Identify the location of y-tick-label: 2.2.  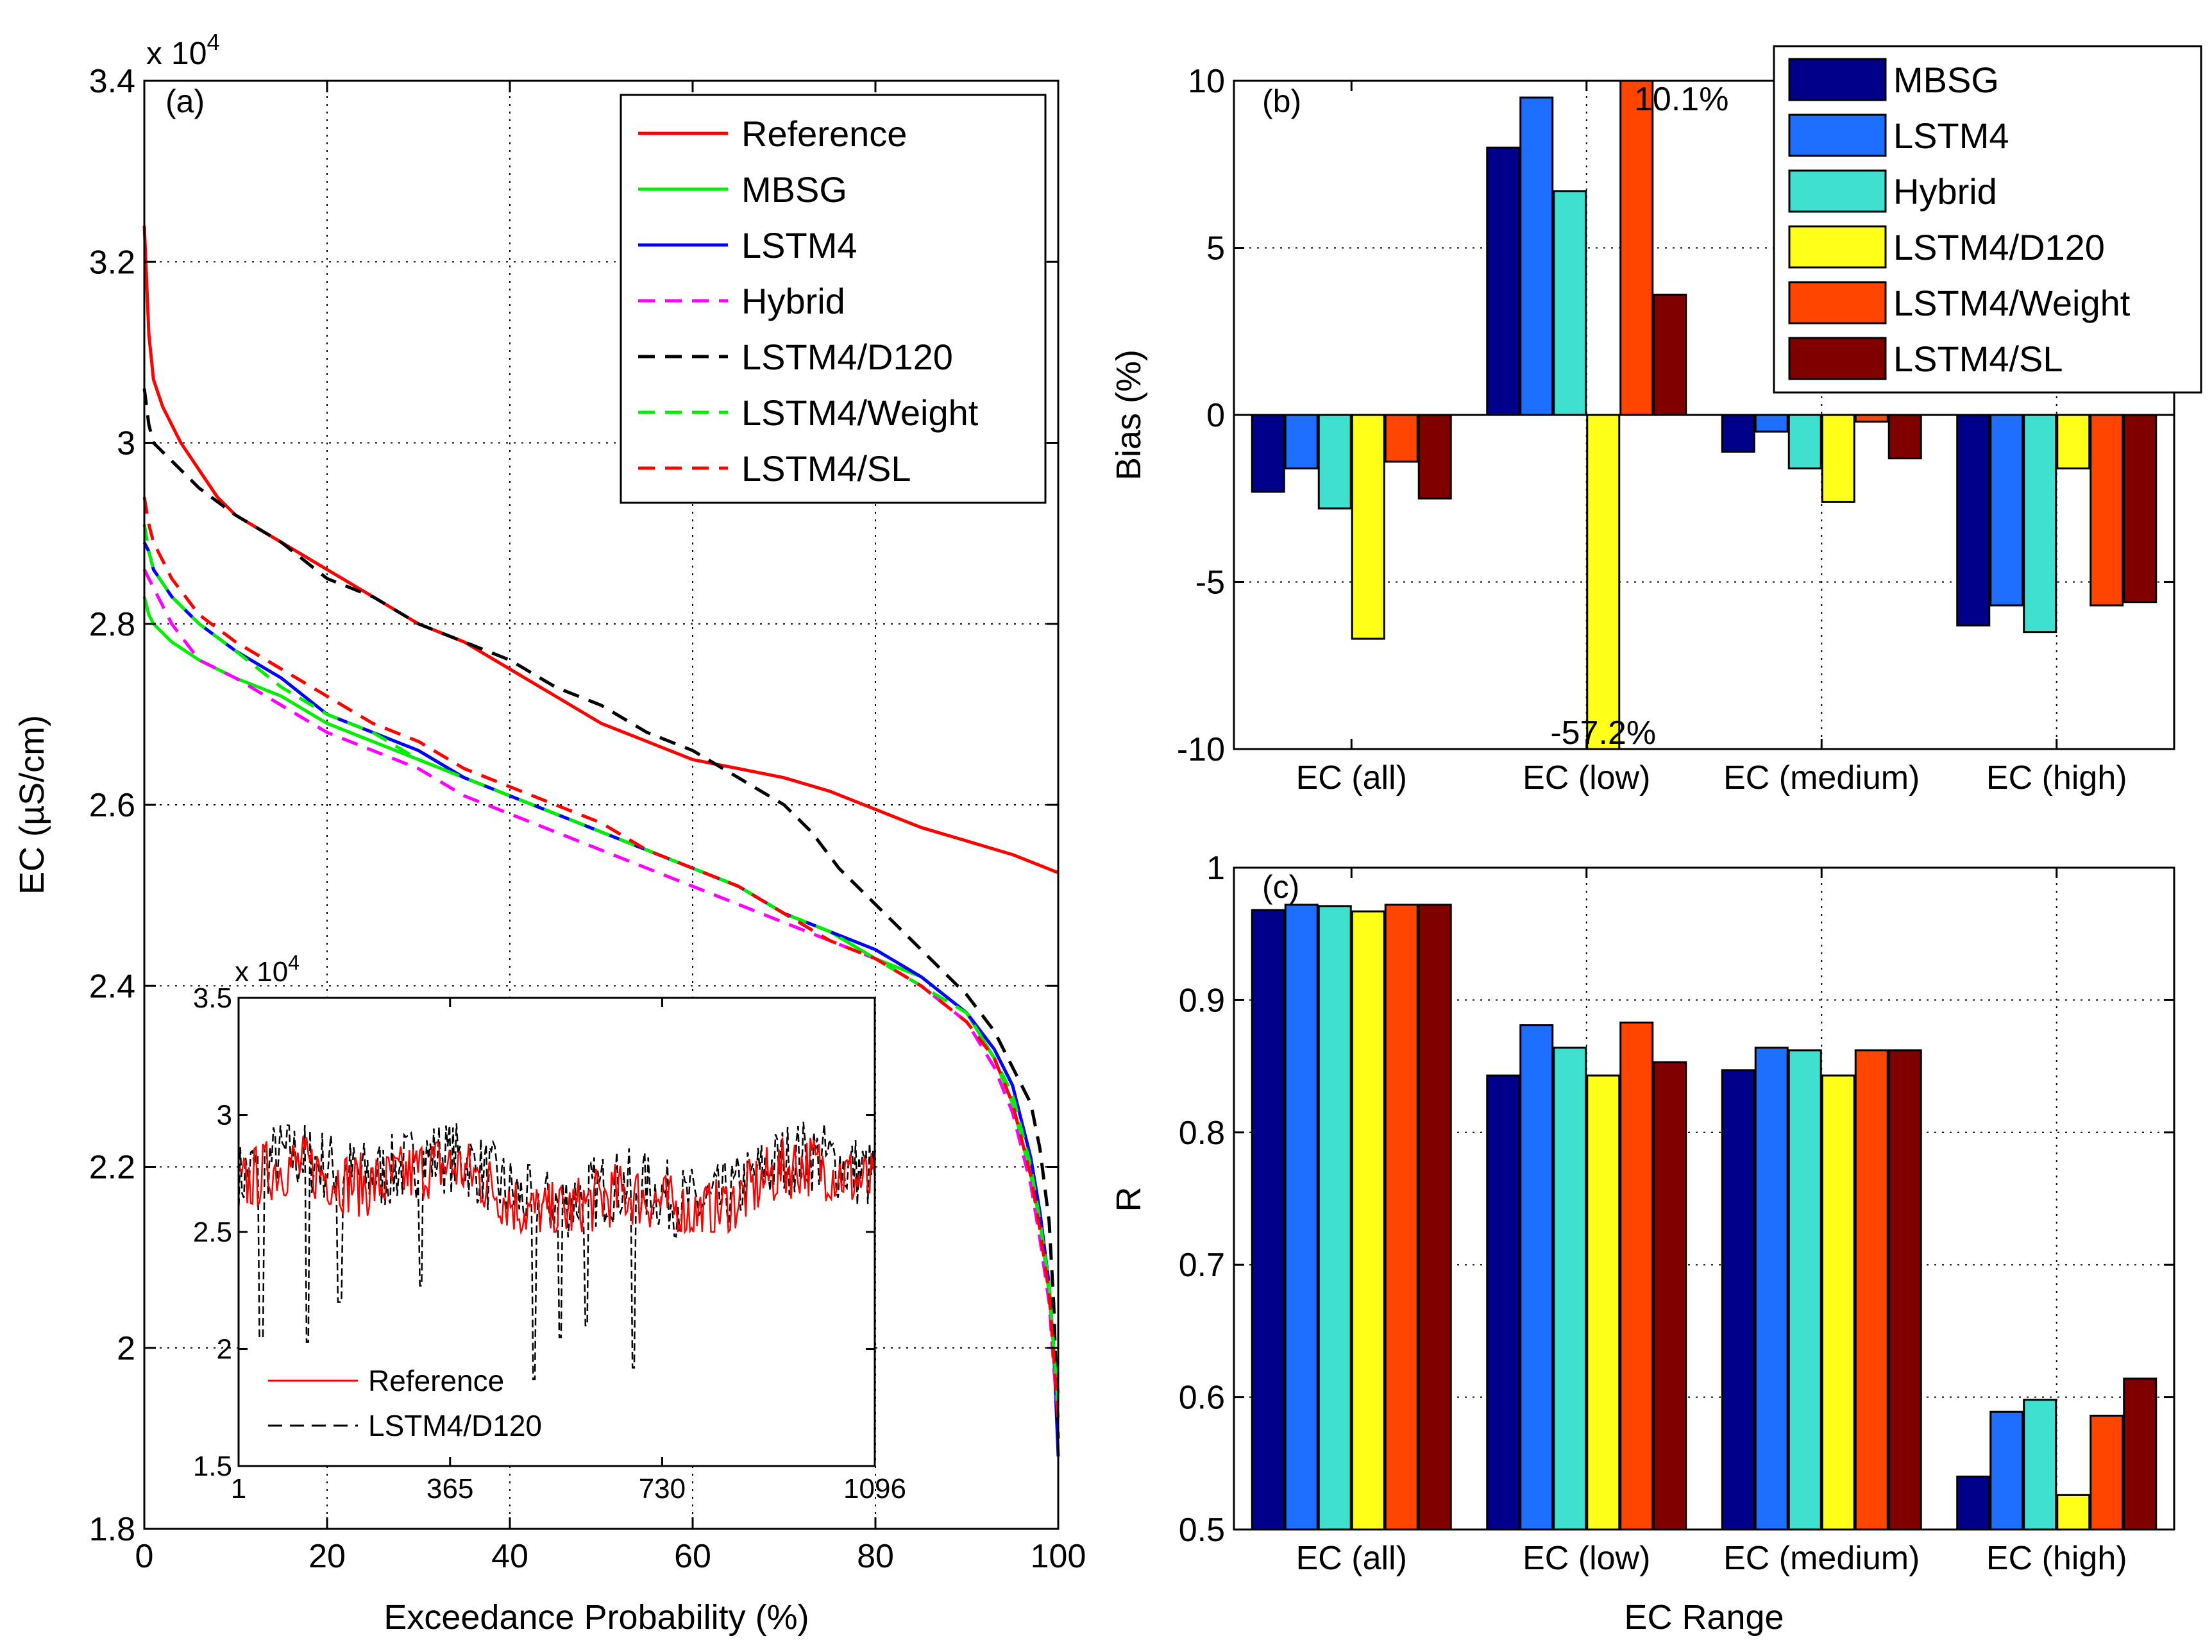
(112, 1167).